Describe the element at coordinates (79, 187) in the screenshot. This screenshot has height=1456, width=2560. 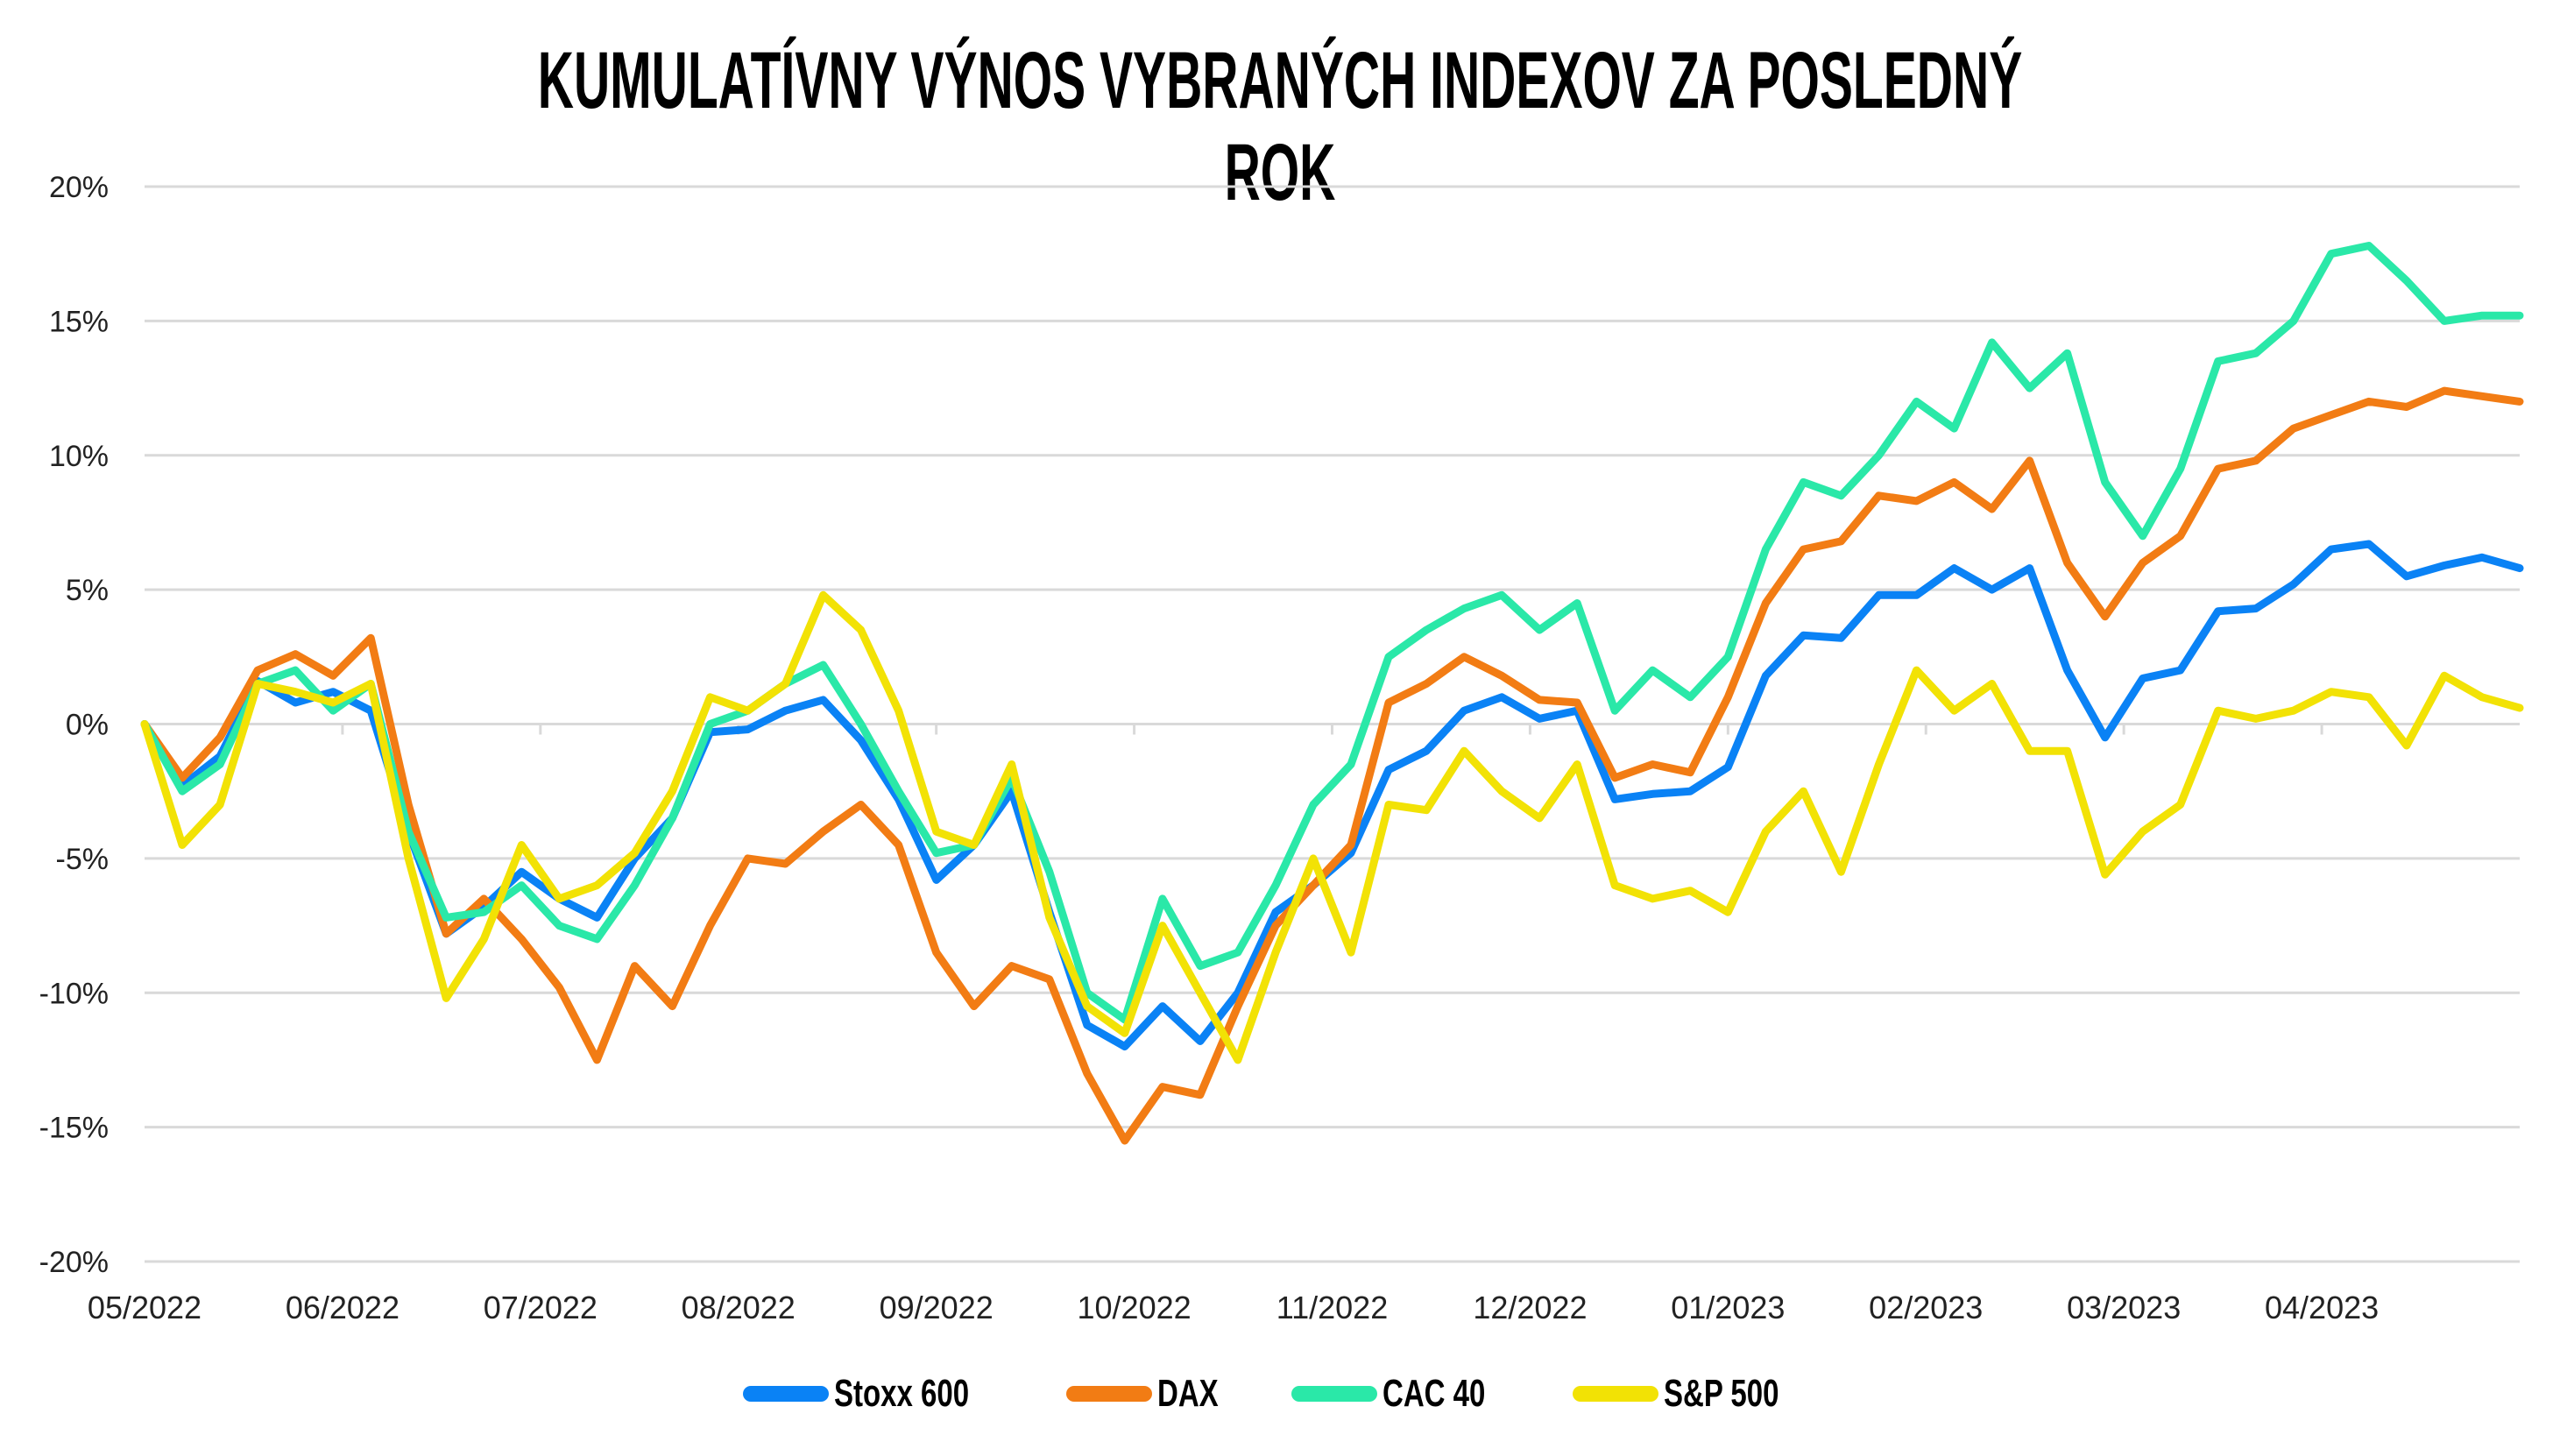
I see `y-tick-label: 20%` at that location.